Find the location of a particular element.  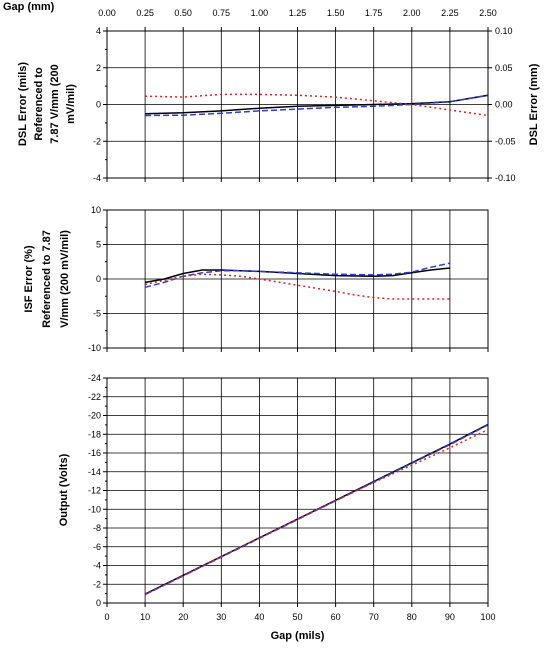

y-axis-label-line: Referenced to 7.87 is located at coordinates (47, 279).